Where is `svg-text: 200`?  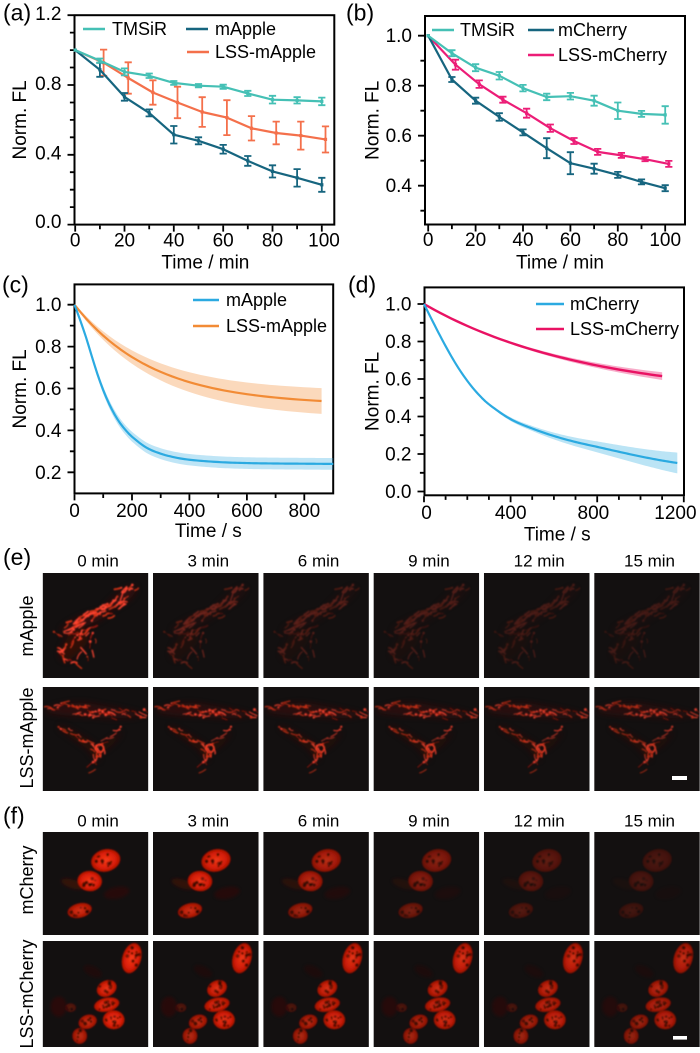 svg-text: 200 is located at coordinates (132, 511).